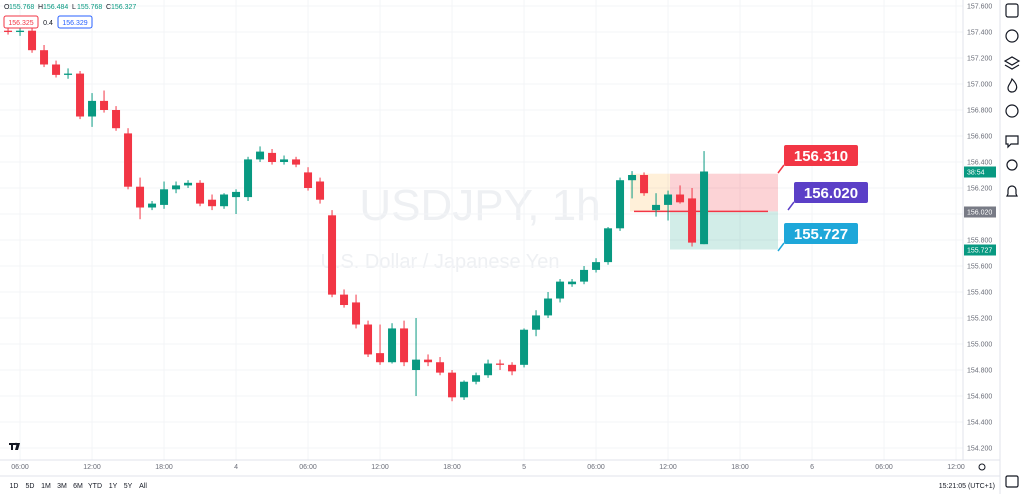 Image resolution: width=1024 pixels, height=499 pixels. What do you see at coordinates (55, 7) in the screenshot?
I see `ohlc-value: 156.484` at bounding box center [55, 7].